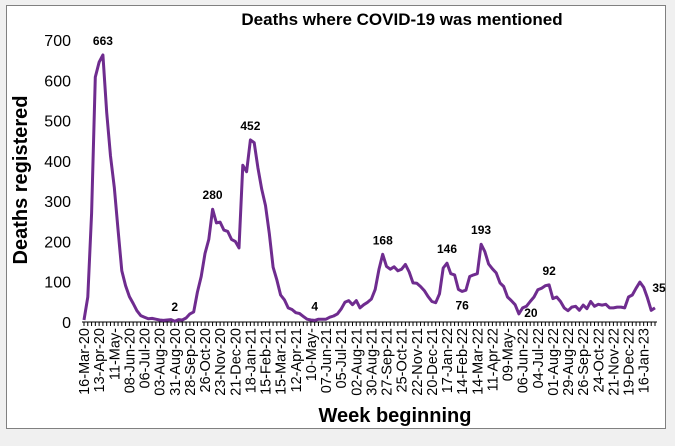 This screenshot has width=675, height=446. What do you see at coordinates (388, 362) in the screenshot?
I see `x-tick-label: 27-Sep-21` at bounding box center [388, 362].